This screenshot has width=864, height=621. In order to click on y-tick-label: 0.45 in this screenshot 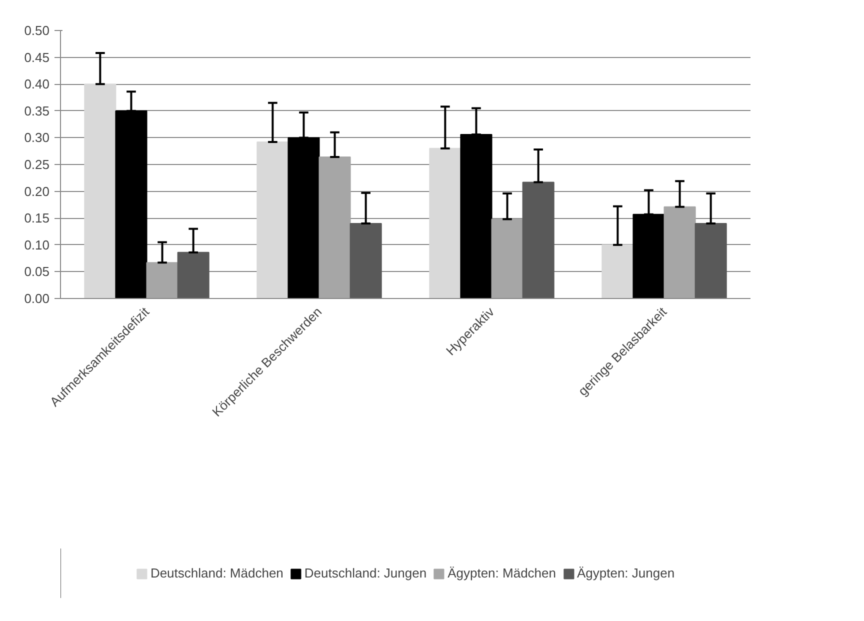, I will do `click(37, 57)`.